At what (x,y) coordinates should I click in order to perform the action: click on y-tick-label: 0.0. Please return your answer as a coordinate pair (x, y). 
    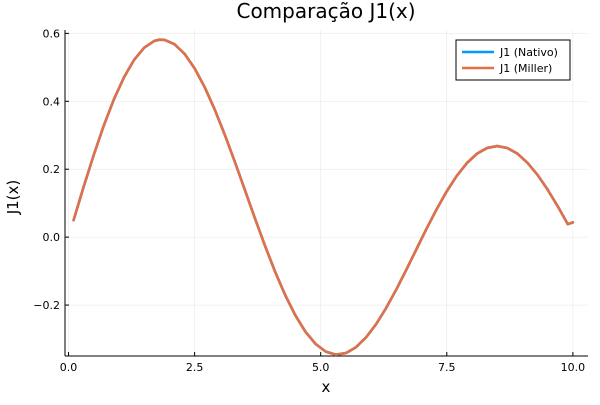
    Looking at the image, I should click on (52, 237).